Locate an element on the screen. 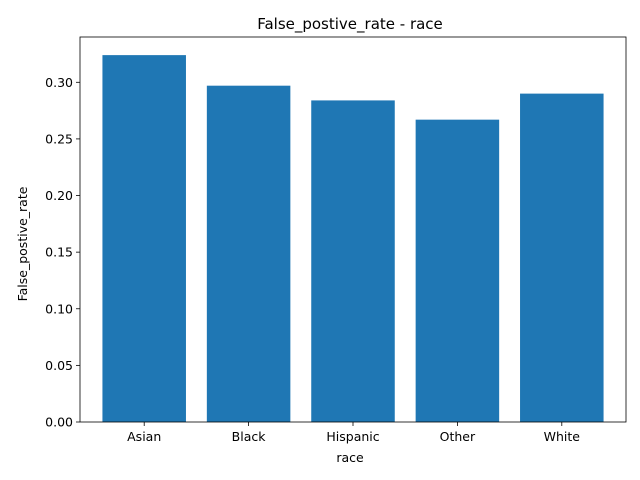 The image size is (640, 480). bar-white is located at coordinates (562, 258).